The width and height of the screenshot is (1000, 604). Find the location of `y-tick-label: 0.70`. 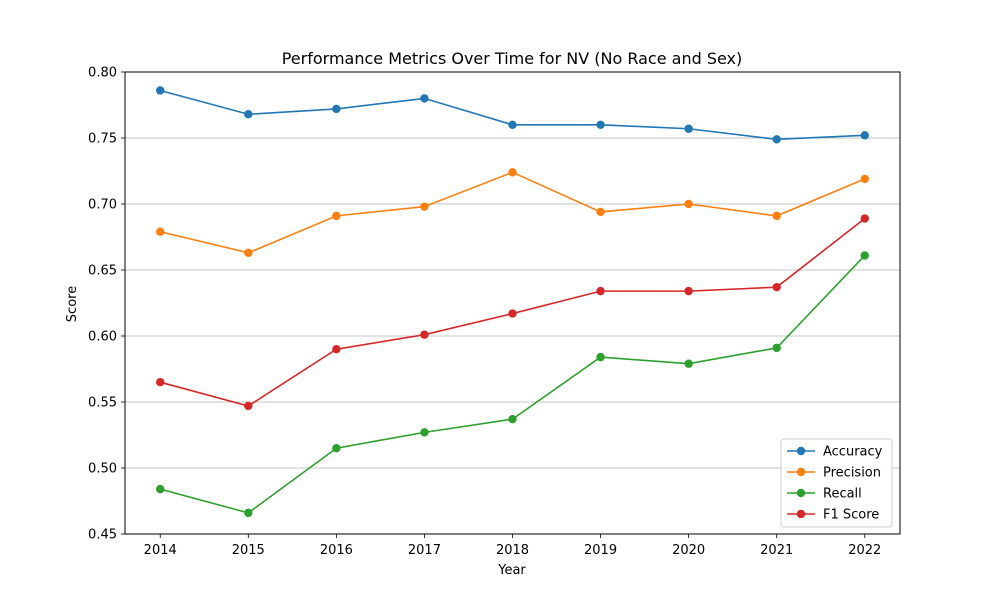

y-tick-label: 0.70 is located at coordinates (102, 205).